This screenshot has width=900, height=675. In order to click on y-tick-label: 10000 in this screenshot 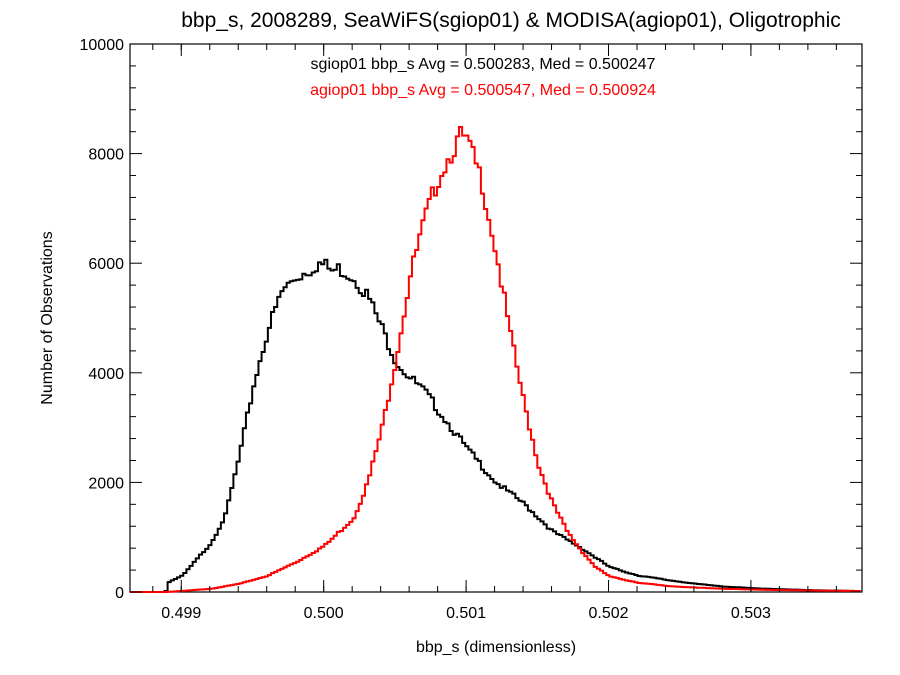, I will do `click(102, 45)`.